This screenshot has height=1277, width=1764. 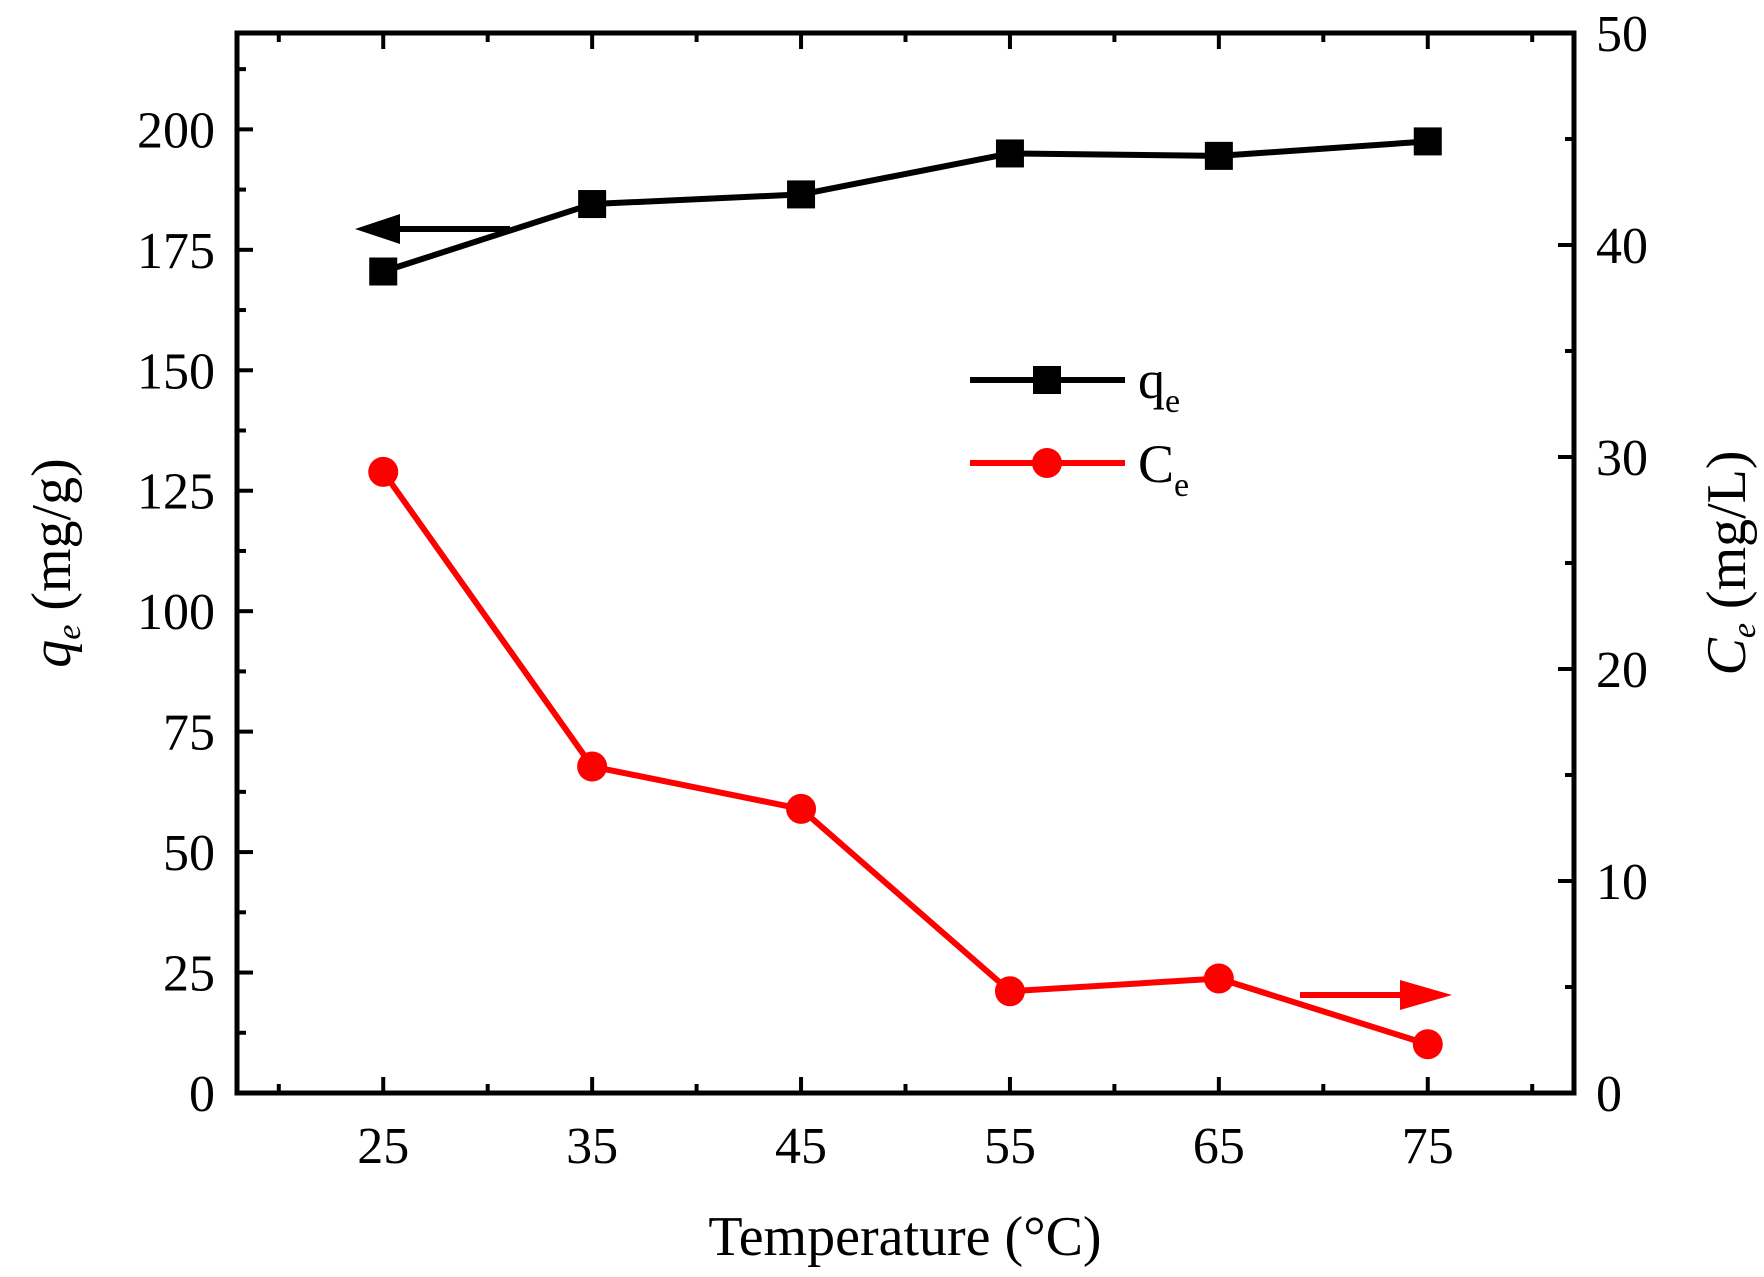 What do you see at coordinates (592, 1146) in the screenshot?
I see `x-tick-label: 35` at bounding box center [592, 1146].